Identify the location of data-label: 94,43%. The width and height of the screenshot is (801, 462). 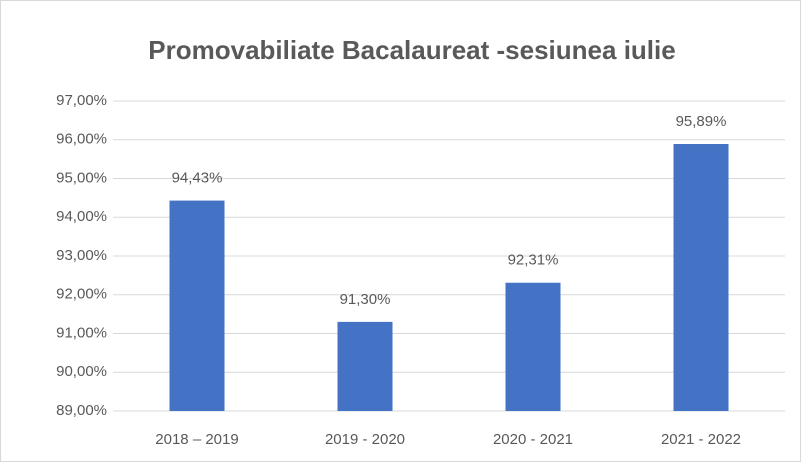
(197, 178).